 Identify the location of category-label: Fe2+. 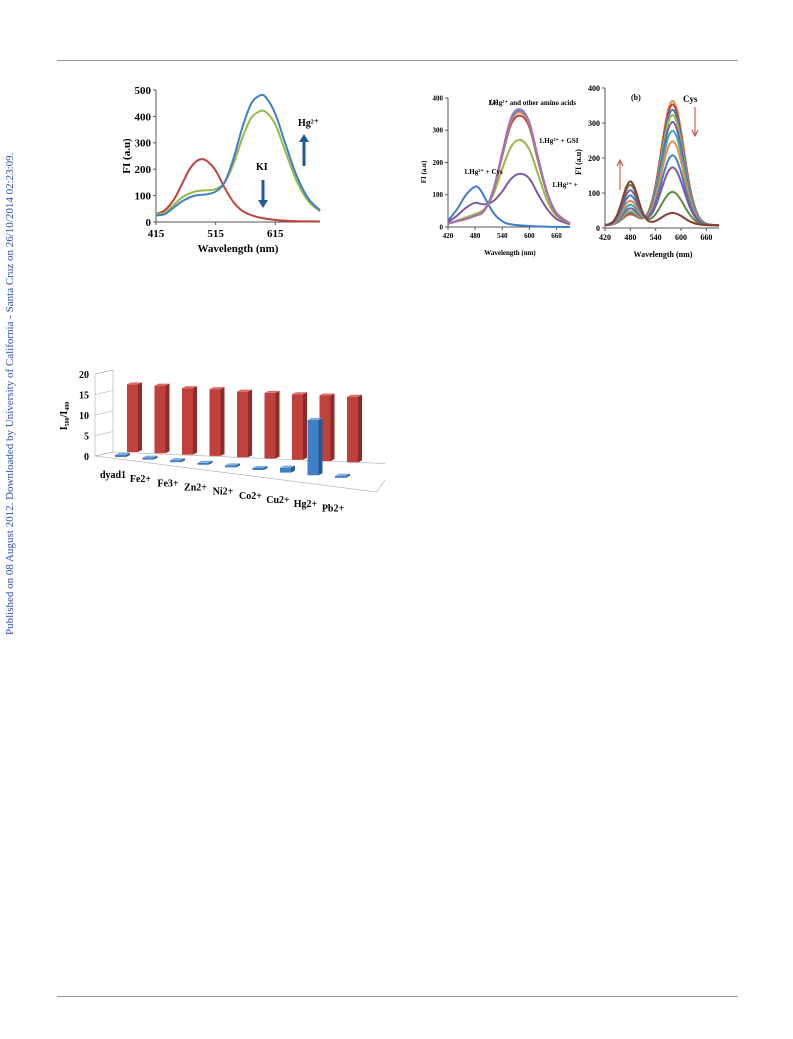
(141, 479).